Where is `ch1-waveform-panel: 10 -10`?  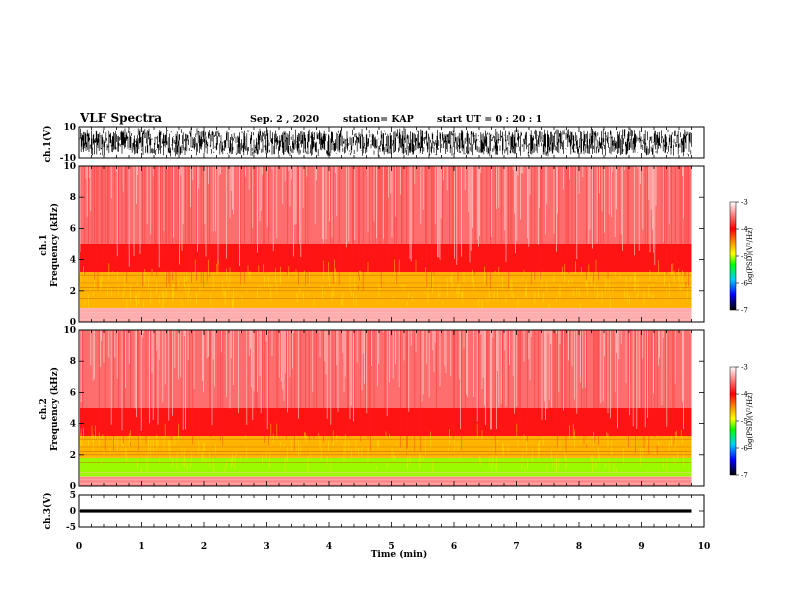
ch1-waveform-panel: 10 -10 is located at coordinates (382, 143).